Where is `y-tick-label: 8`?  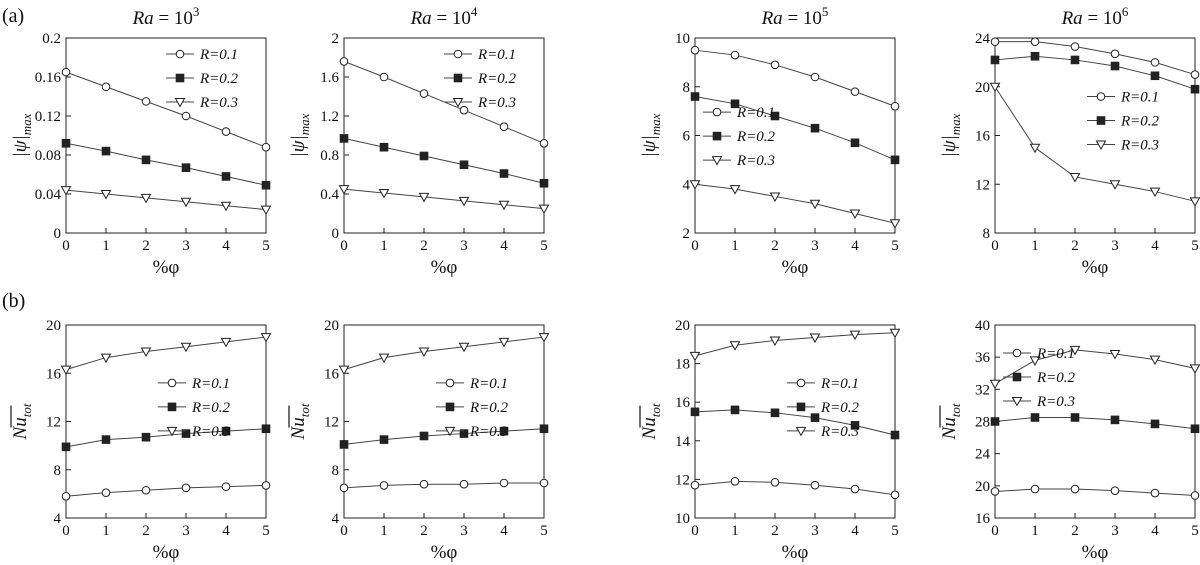
y-tick-label: 8 is located at coordinates (58, 471).